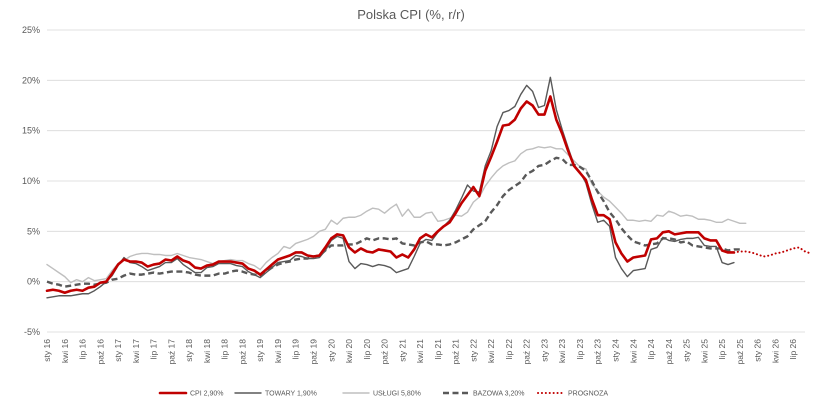  What do you see at coordinates (331, 350) in the screenshot?
I see `x-tick-label: sty 20` at bounding box center [331, 350].